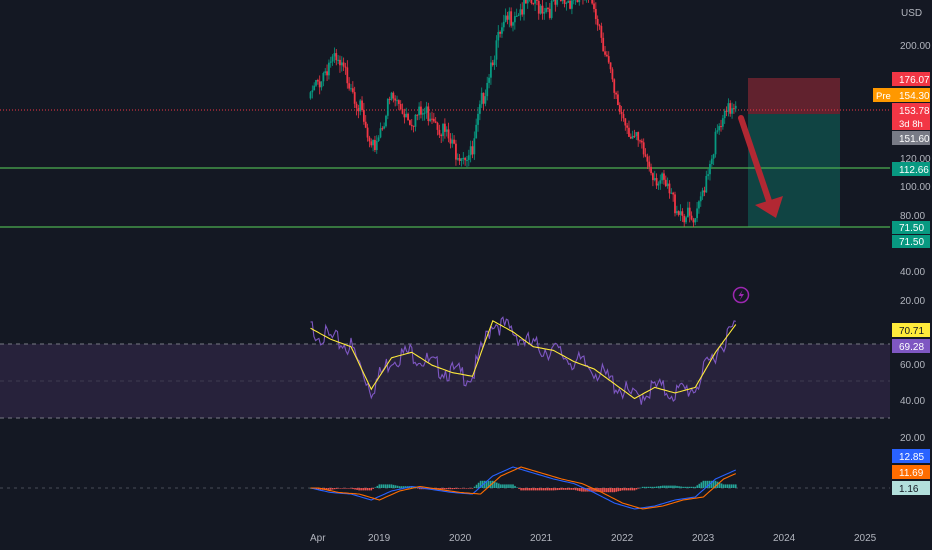 The width and height of the screenshot is (932, 550). What do you see at coordinates (865, 538) in the screenshot?
I see `time-label-2025: 2025` at bounding box center [865, 538].